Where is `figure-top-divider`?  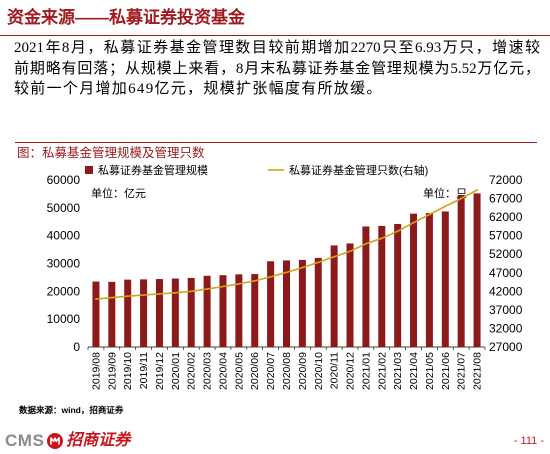
figure-top-divider is located at coordinates (276, 142).